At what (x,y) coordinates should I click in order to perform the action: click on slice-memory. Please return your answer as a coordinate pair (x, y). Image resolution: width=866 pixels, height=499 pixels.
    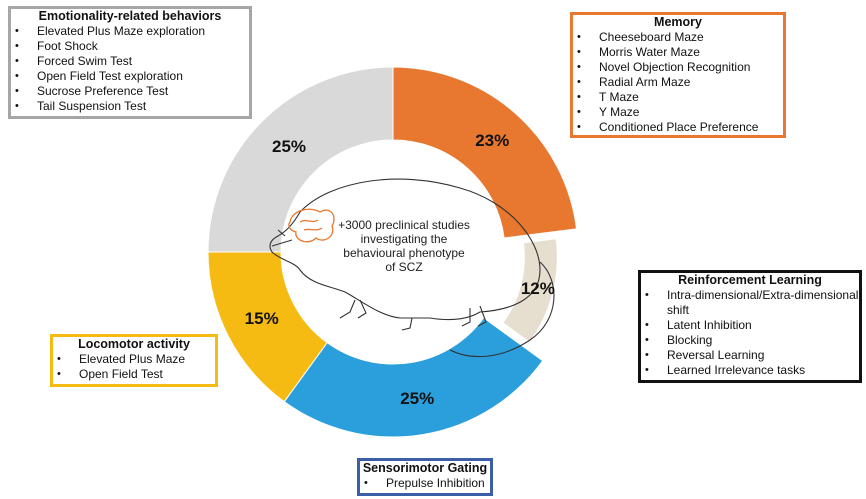
    Looking at the image, I should click on (485, 152).